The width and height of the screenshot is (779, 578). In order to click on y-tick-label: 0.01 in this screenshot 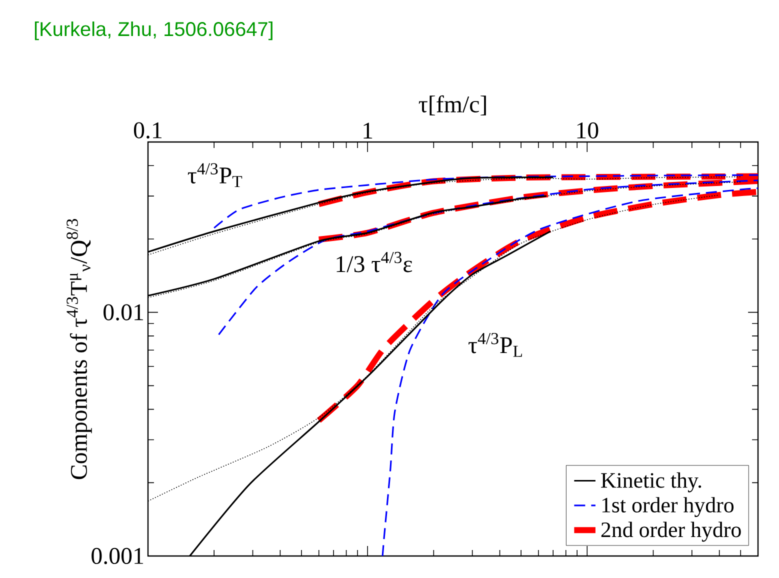, I will do `click(124, 312)`.